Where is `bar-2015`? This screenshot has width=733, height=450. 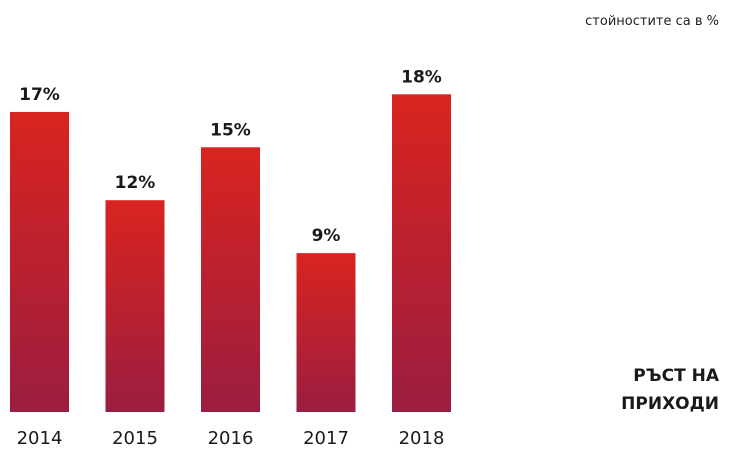 bar-2015 is located at coordinates (135, 306).